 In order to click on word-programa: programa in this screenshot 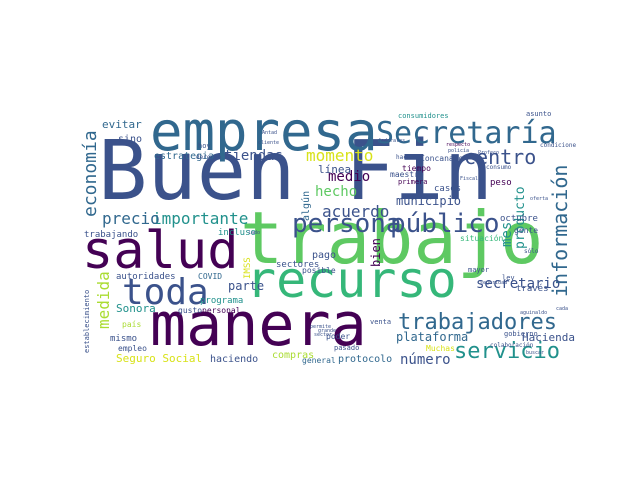, I will do `click(222, 301)`.